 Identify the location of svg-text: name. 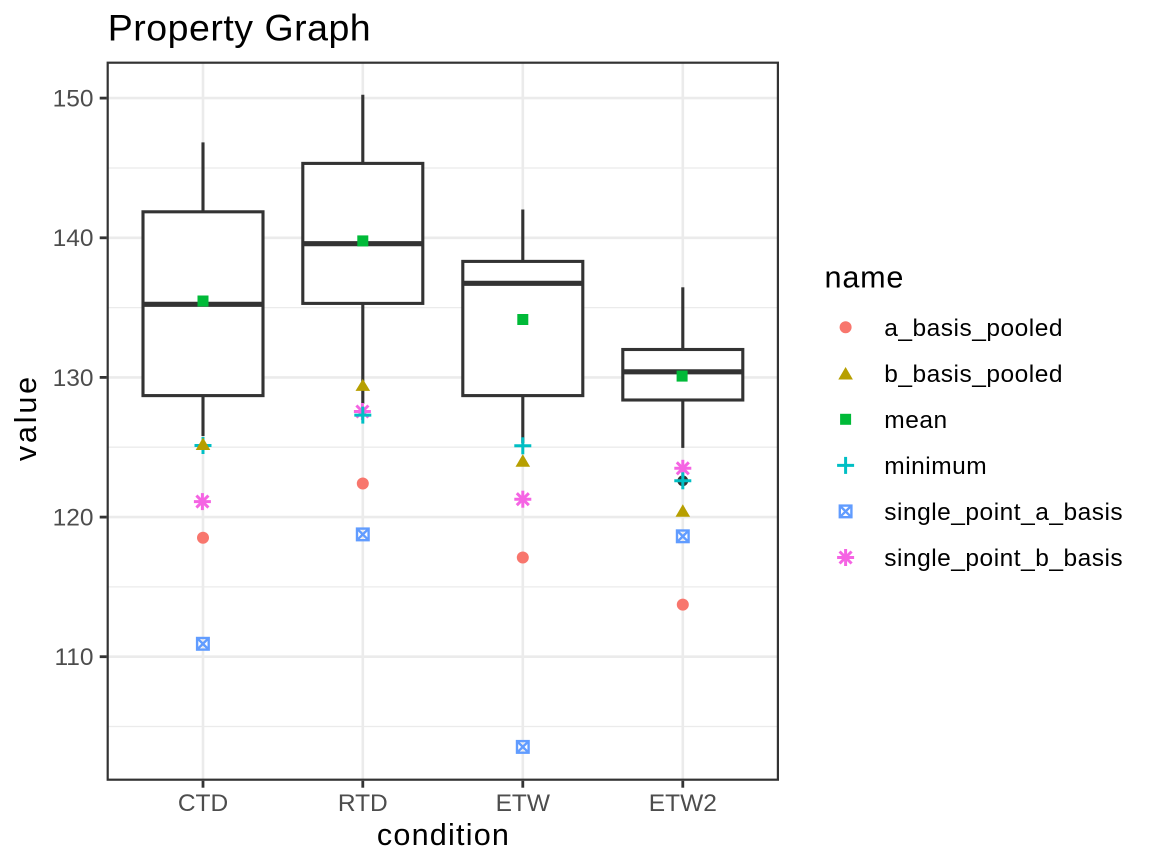
(865, 278).